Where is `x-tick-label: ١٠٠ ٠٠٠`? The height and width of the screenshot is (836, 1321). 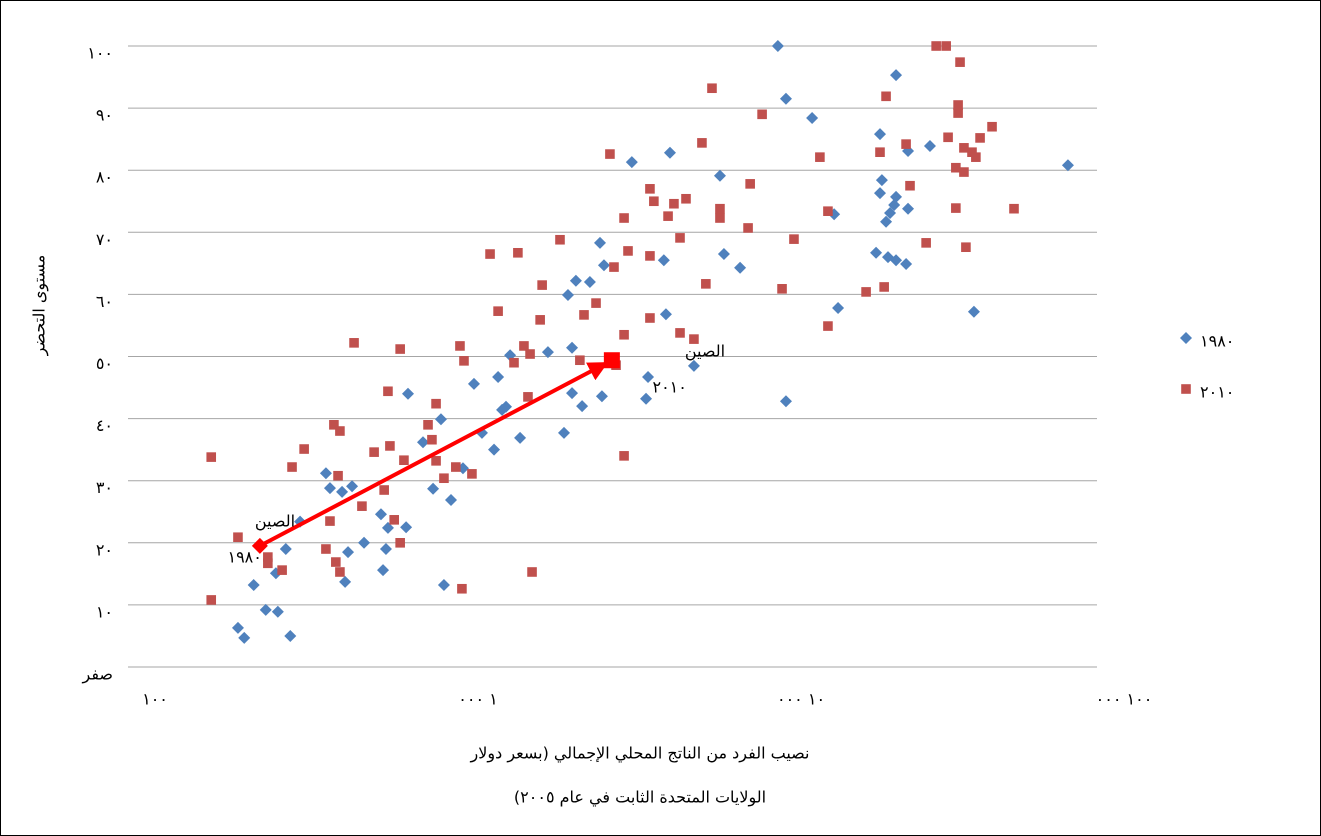
x-tick-label: ١٠٠ ٠٠٠ is located at coordinates (1124, 699).